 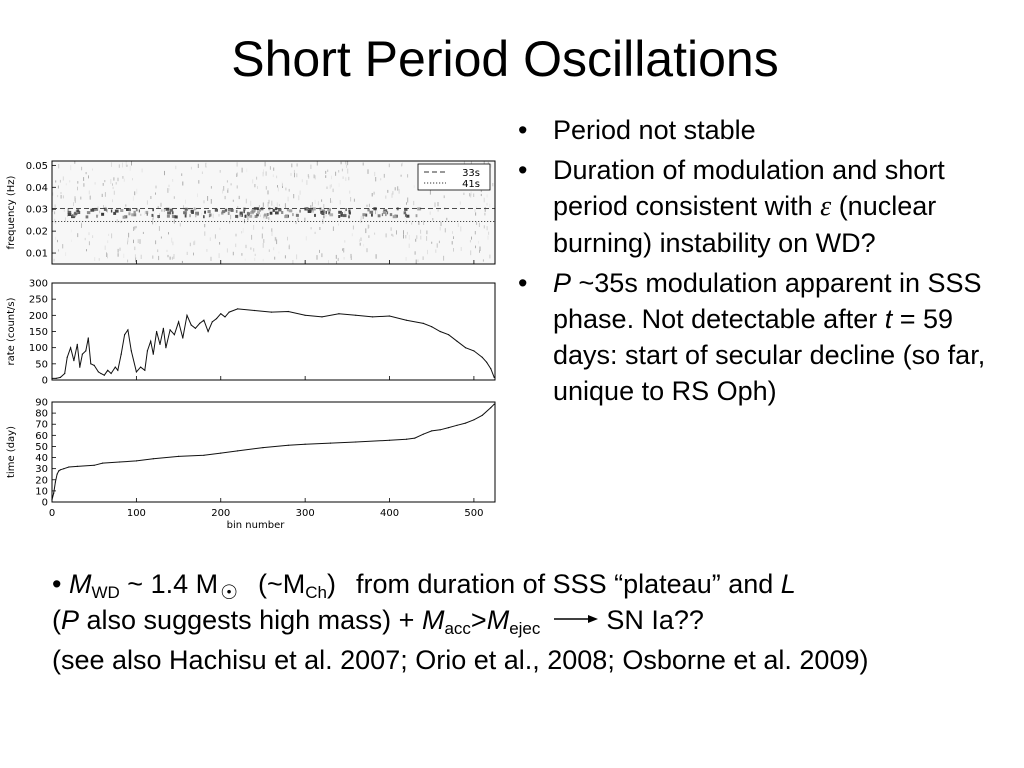 What do you see at coordinates (37, 254) in the screenshot?
I see `y-tick-label: 0.01` at bounding box center [37, 254].